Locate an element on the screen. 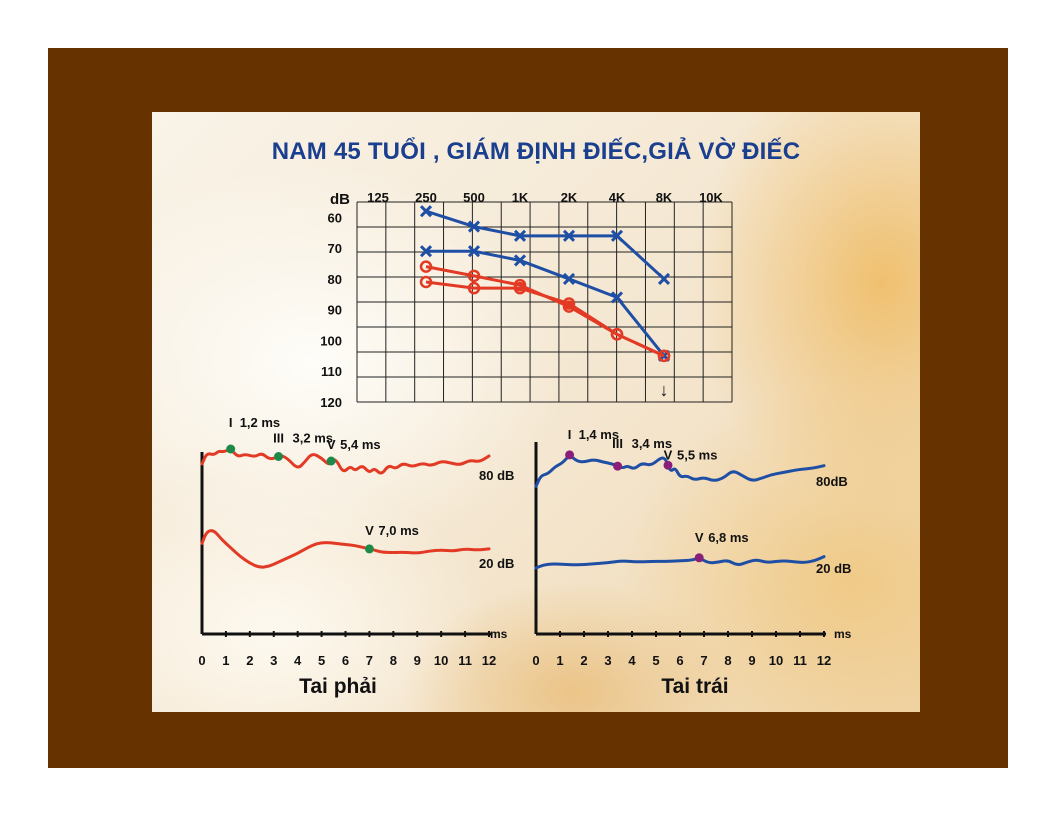 The width and height of the screenshot is (1056, 816). audiogram-x-tick-label: 10K is located at coordinates (711, 197).